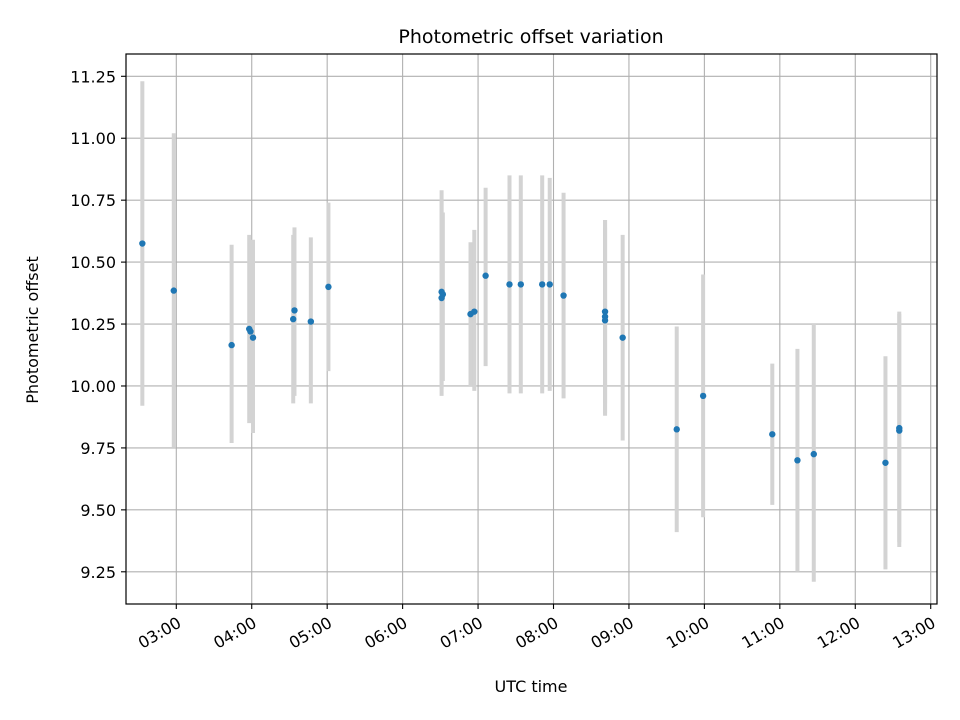 This screenshot has height=720, width=960. I want to click on y-tick-label: 9.25, so click(98, 572).